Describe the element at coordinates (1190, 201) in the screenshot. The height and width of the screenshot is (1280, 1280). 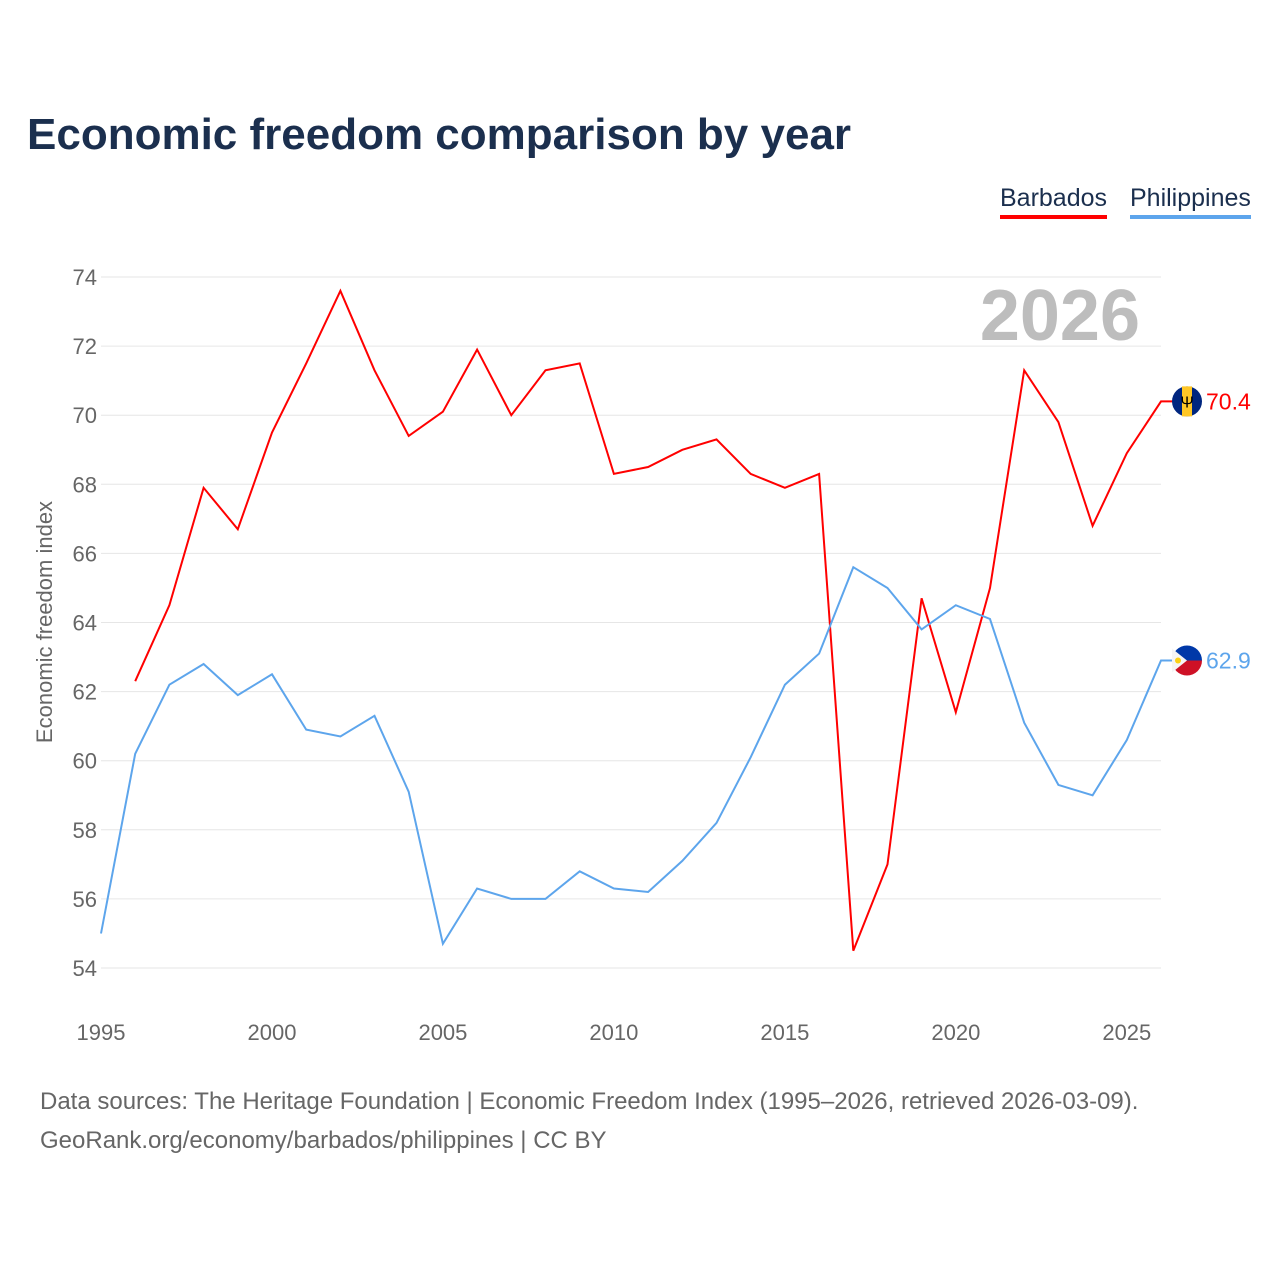
I see `legend-philippines: Philippines` at that location.